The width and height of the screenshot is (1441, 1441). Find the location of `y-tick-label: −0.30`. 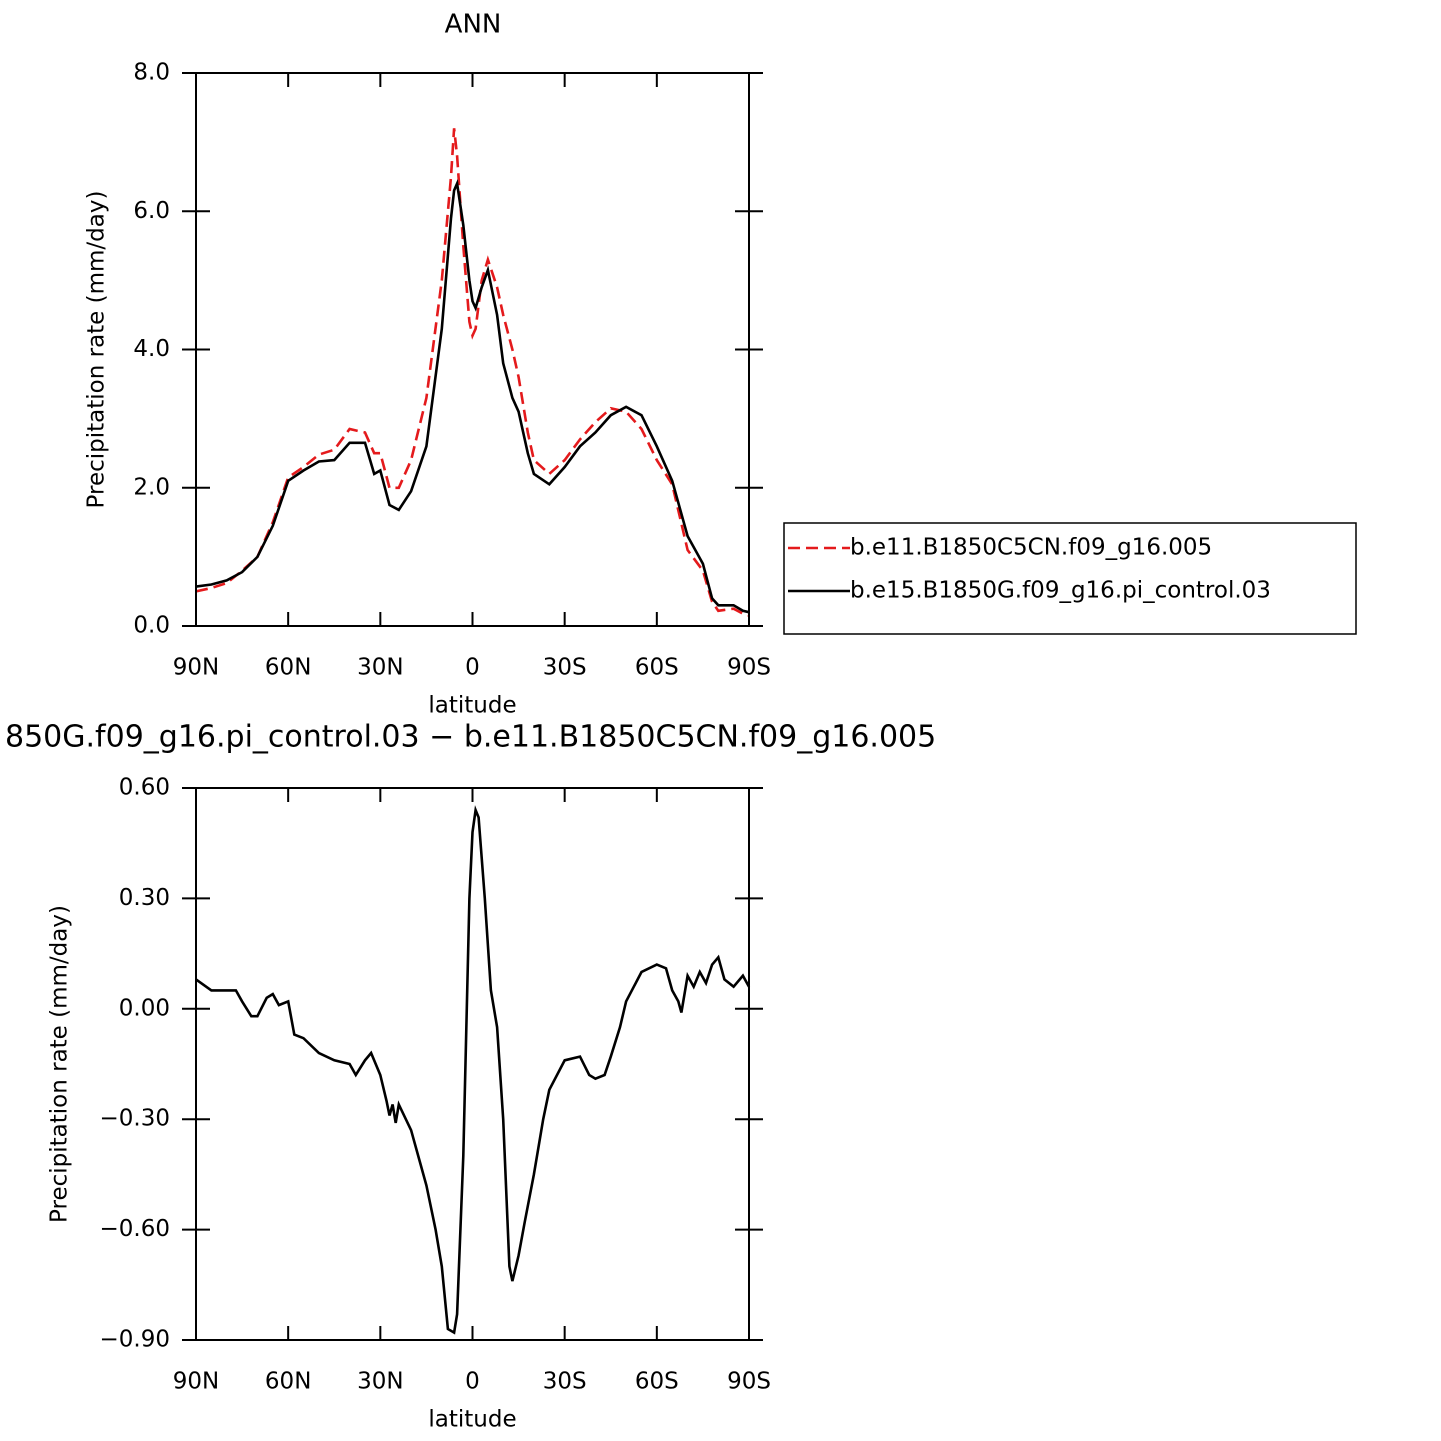

y-tick-label: −0.30 is located at coordinates (135, 1119).